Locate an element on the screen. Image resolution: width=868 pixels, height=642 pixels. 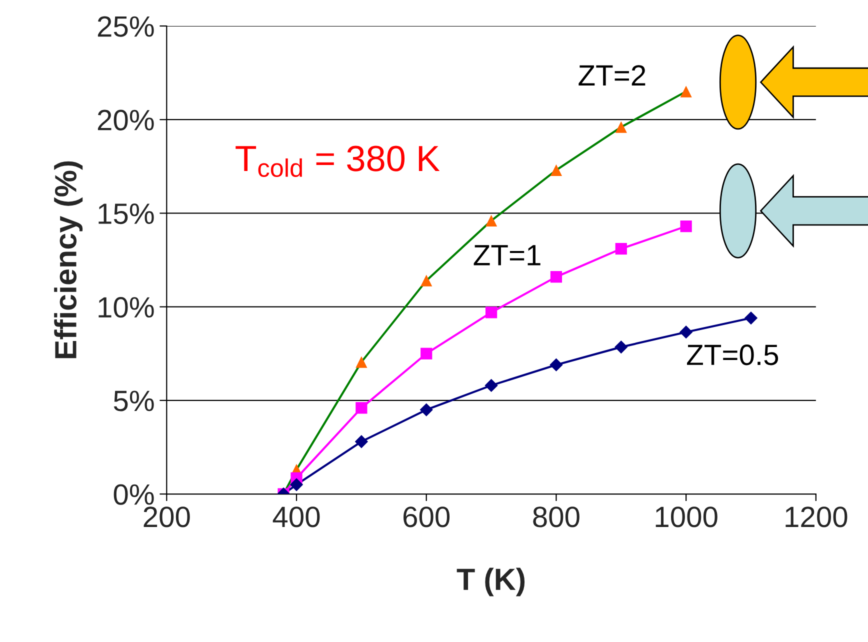
y-tick-label: 0% is located at coordinates (134, 494).